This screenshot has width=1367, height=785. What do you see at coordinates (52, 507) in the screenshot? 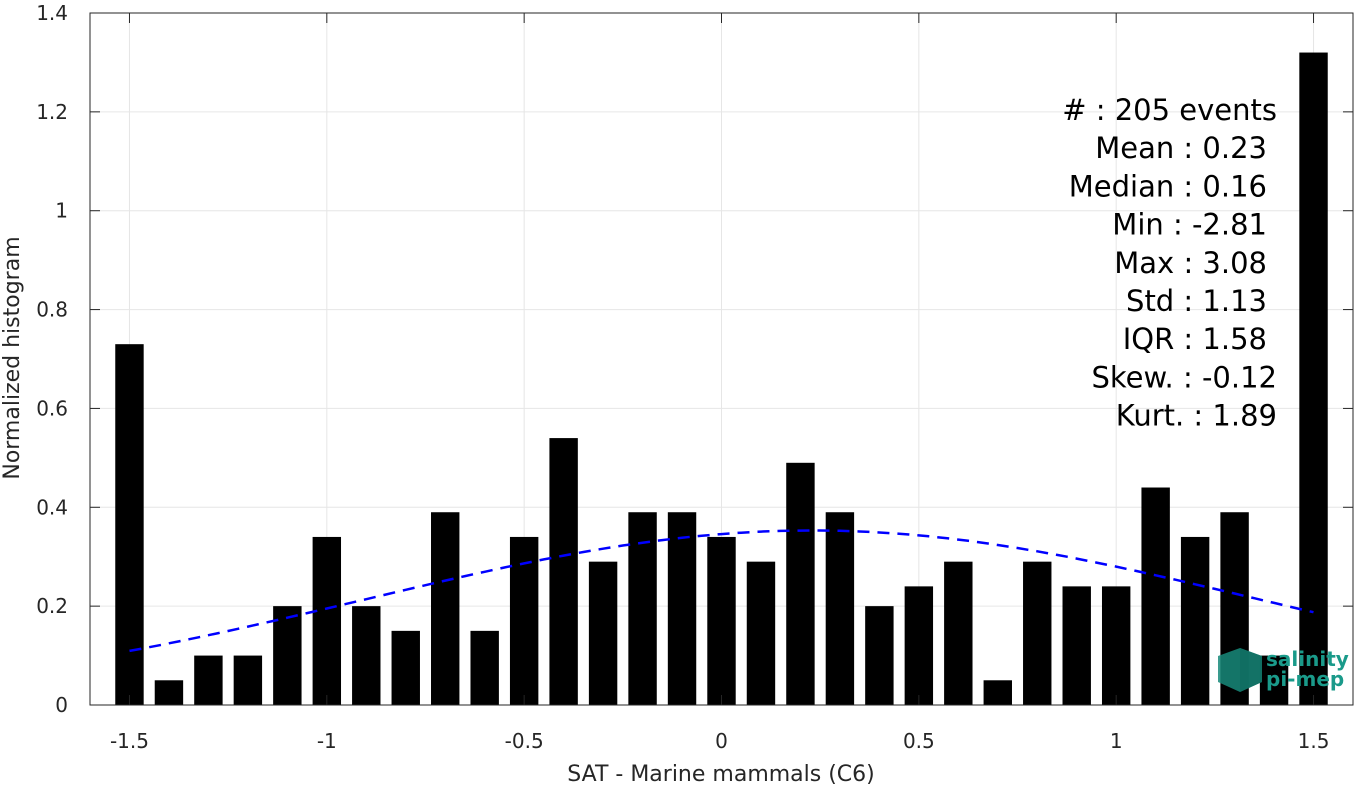
I see `y-tick-label: 0.4` at bounding box center [52, 507].